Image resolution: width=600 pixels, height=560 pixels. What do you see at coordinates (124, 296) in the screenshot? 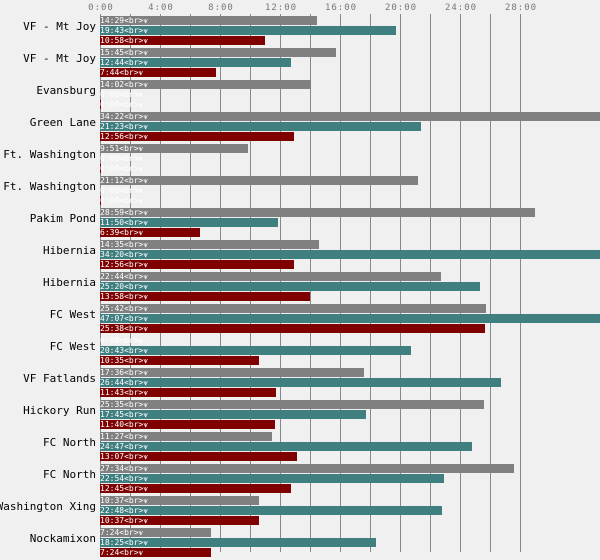
I see `bar-value-label: 13:58<br>⩛` at bounding box center [124, 296].